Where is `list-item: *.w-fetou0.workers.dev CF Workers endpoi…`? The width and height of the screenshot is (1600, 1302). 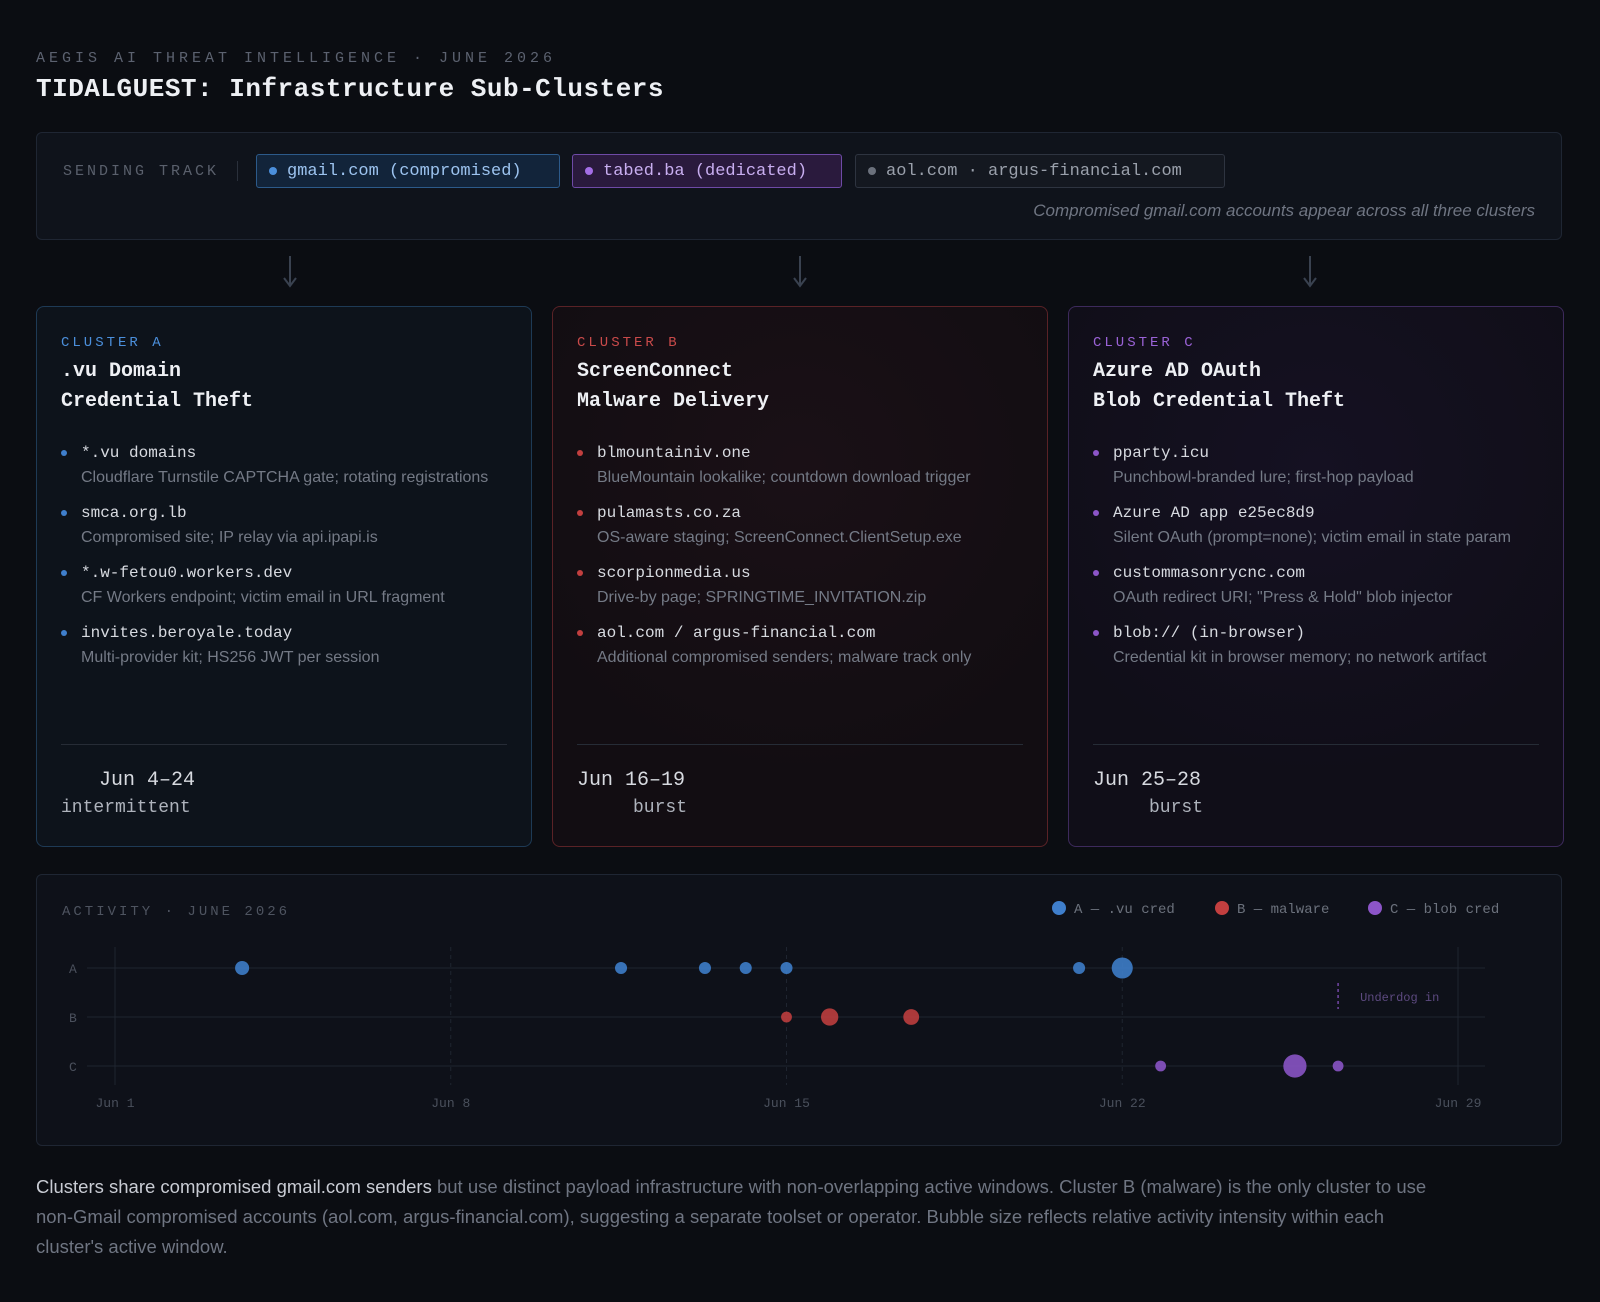
list-item: *.w-fetou0.workers.dev CF Workers endpoi… is located at coordinates (286, 586).